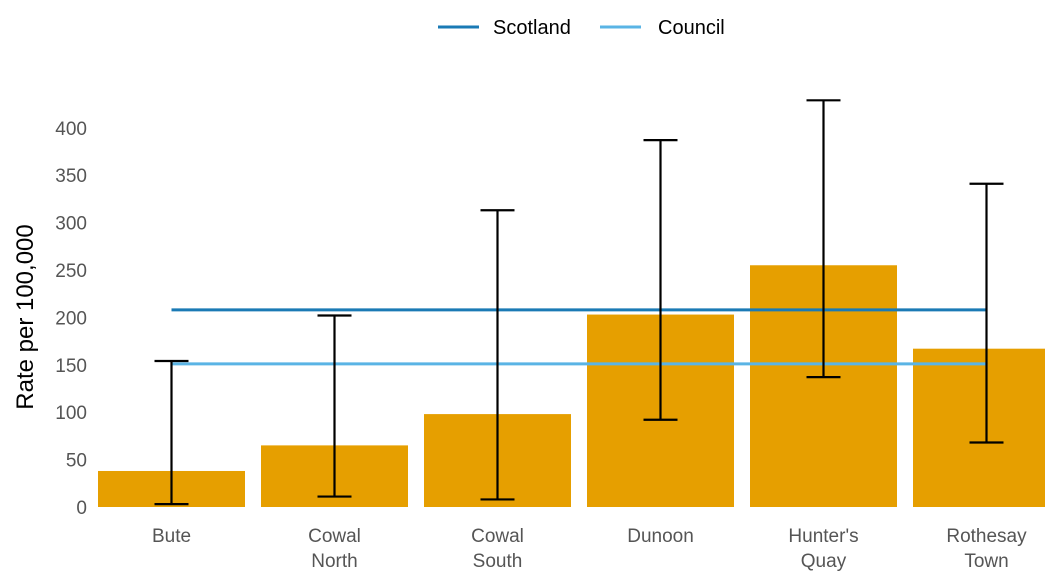 This screenshot has width=1045, height=572. Describe the element at coordinates (579, 337) in the screenshot. I see `reference-lines` at that location.